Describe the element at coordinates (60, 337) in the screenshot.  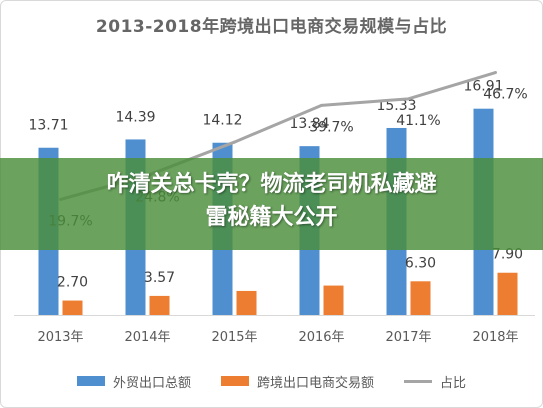
I see `x-tick-label: 2013年` at that location.